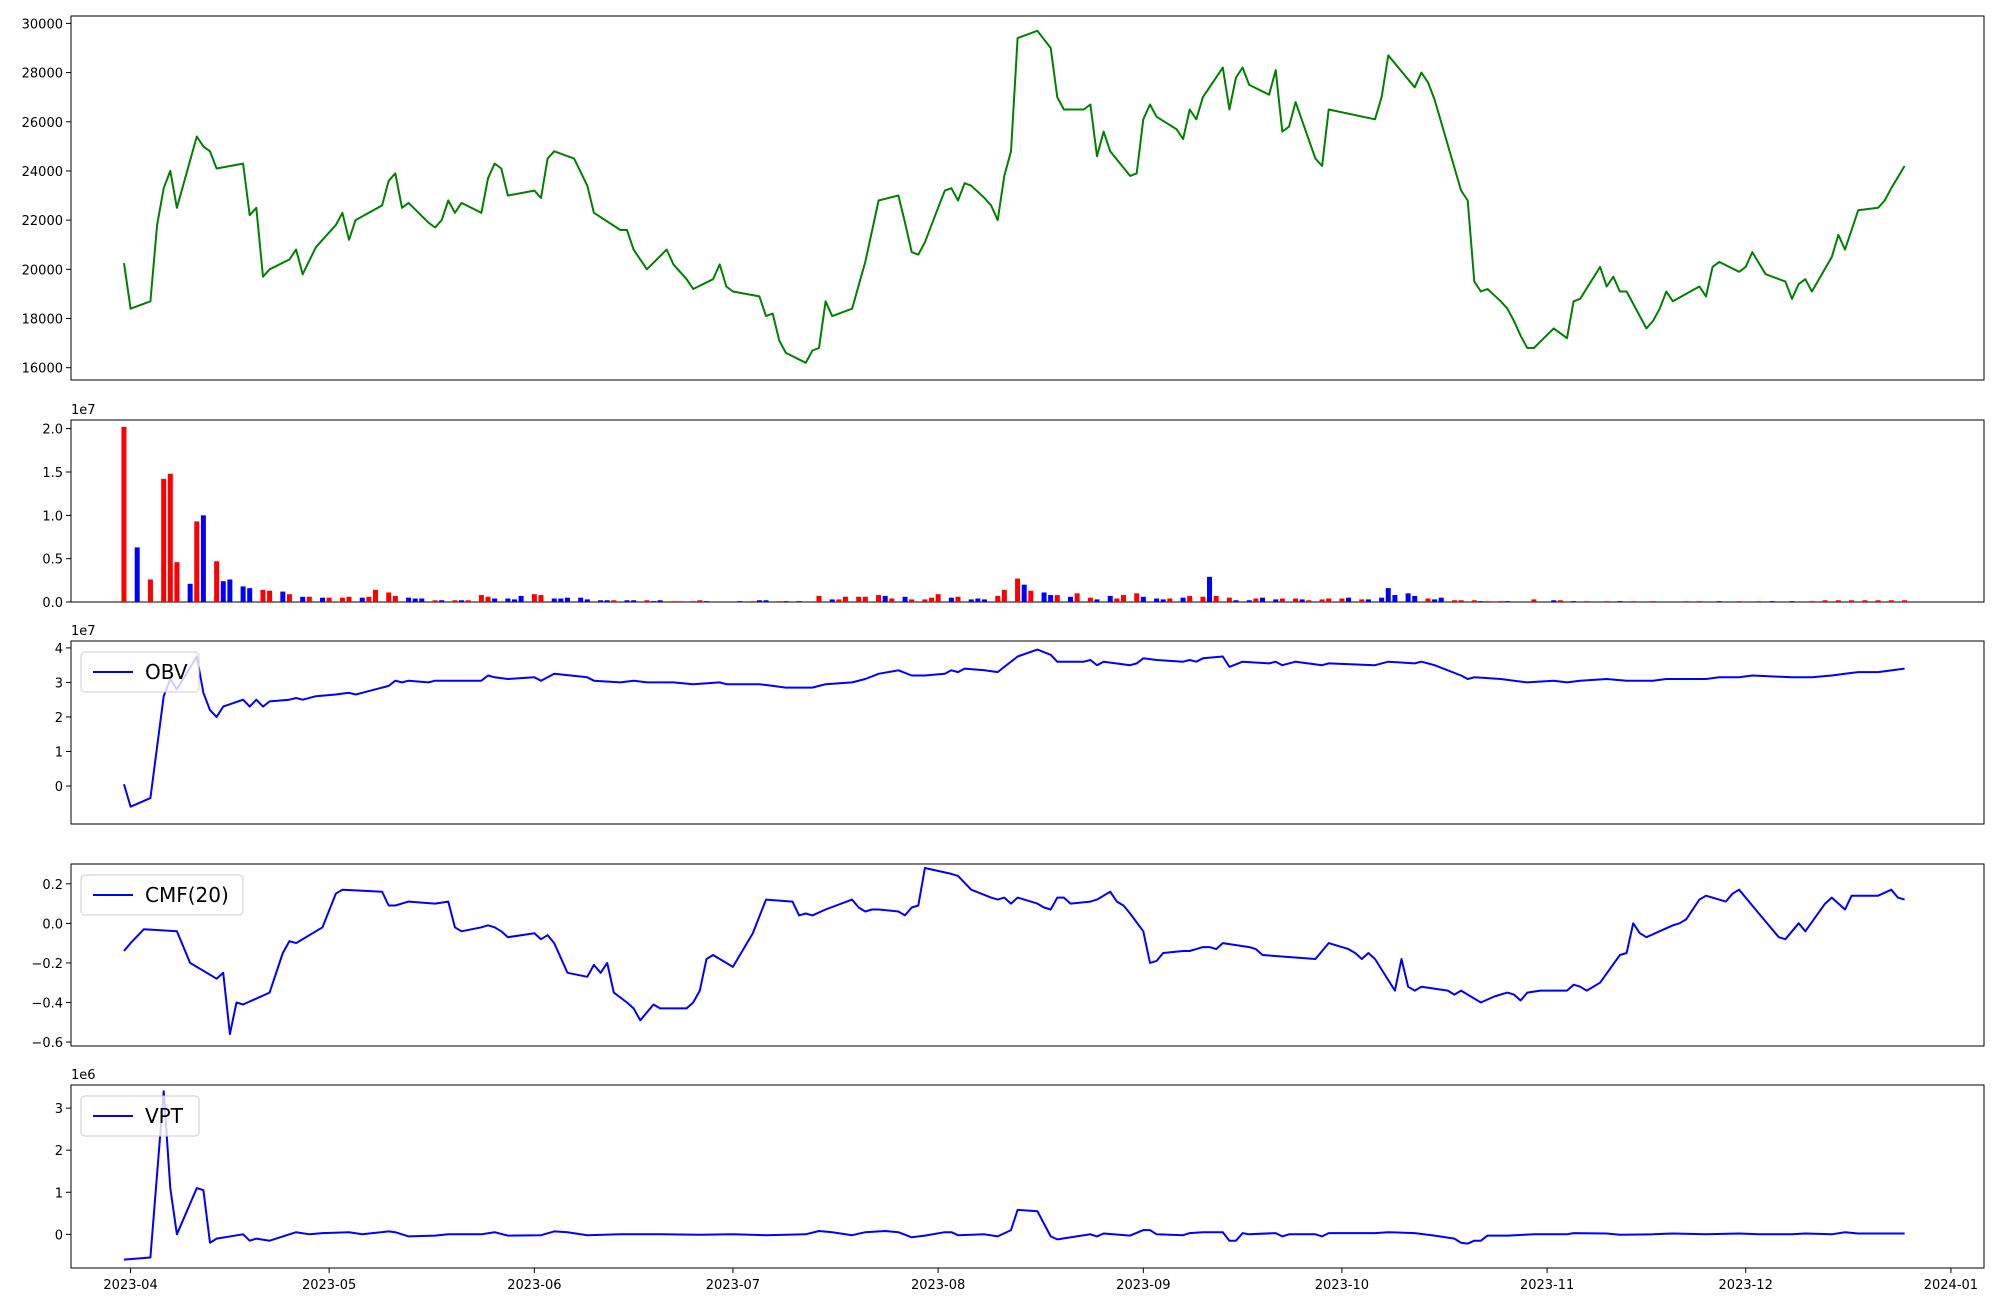  Describe the element at coordinates (166, 672) in the screenshot. I see `panel-obv-legend-label: OBV` at that location.